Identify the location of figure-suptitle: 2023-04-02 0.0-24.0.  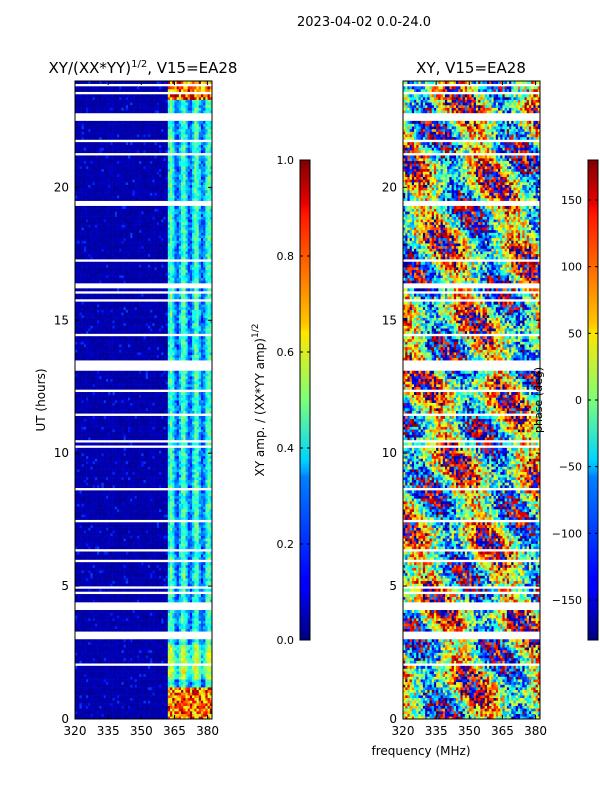
(364, 22).